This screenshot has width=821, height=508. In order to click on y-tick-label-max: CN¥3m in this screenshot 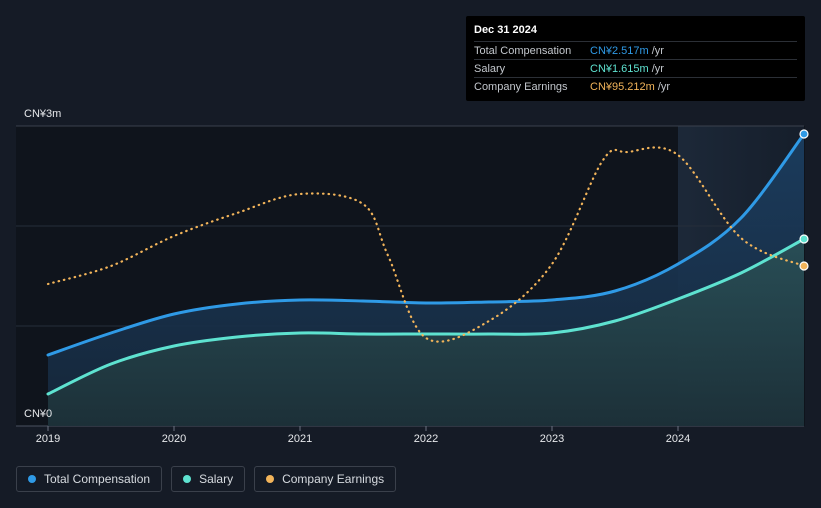, I will do `click(43, 114)`.